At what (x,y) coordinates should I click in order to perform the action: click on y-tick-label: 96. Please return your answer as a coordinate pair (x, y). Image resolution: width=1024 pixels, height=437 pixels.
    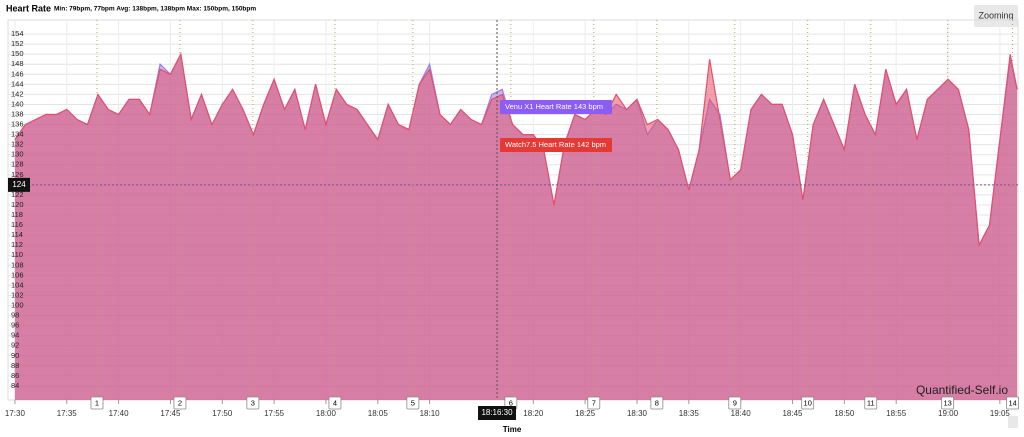
    Looking at the image, I should click on (15, 325).